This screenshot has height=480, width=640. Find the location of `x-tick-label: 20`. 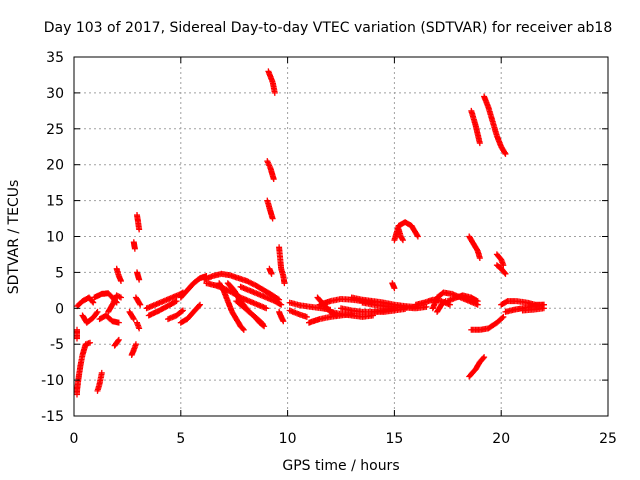

x-tick-label: 20 is located at coordinates (501, 439).